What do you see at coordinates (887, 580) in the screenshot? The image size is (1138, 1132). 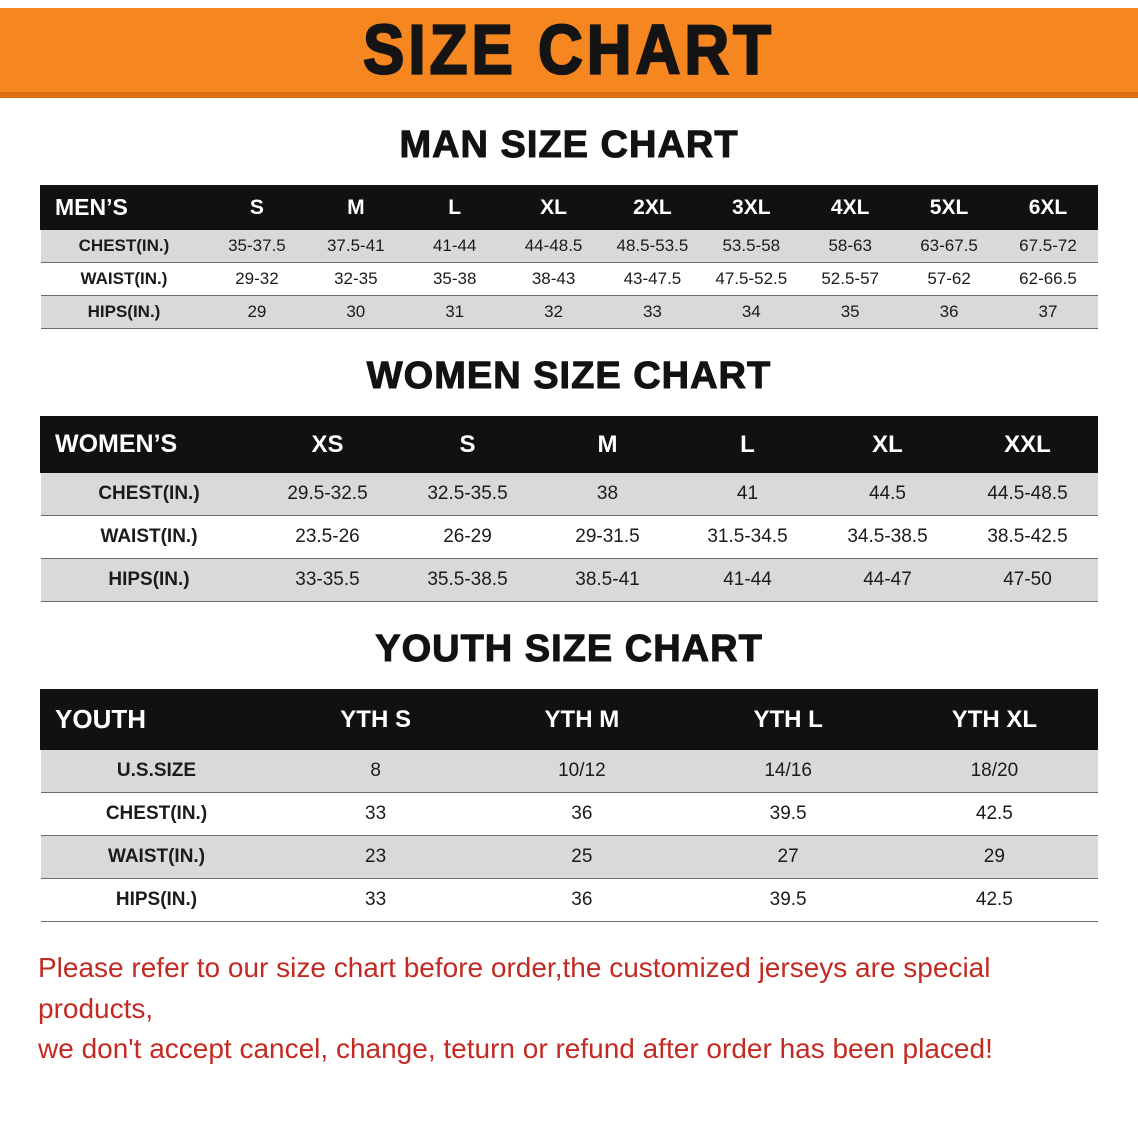 I see `size-value-cell: 44-47` at bounding box center [887, 580].